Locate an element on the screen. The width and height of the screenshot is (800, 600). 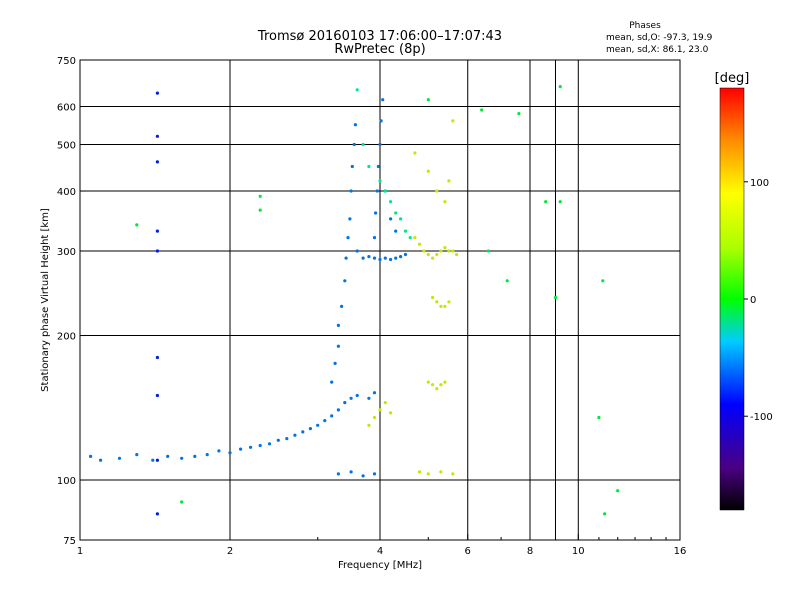
x-axis-label: Frequency [MHz] is located at coordinates (380, 565).